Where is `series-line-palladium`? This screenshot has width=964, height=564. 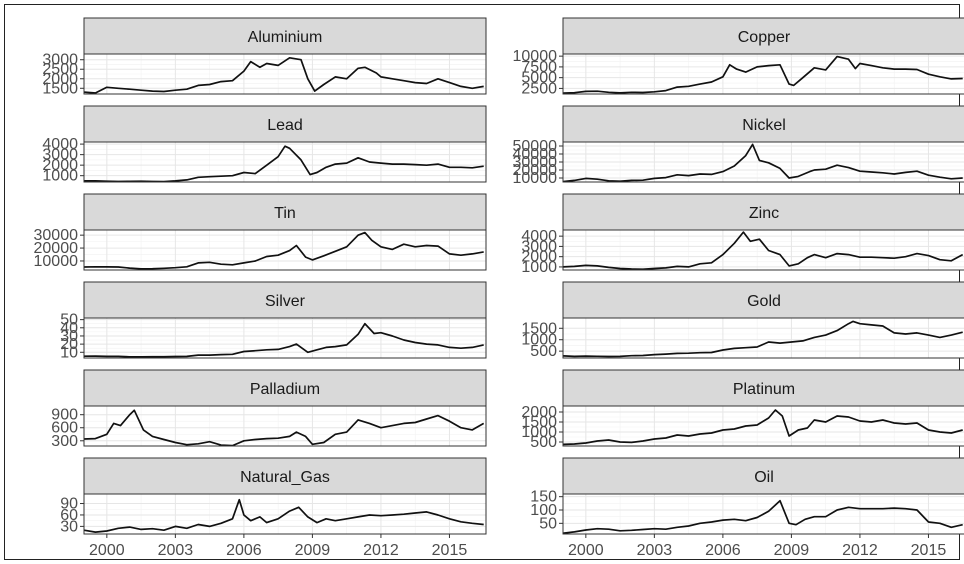
series-line-palladium is located at coordinates (284, 428).